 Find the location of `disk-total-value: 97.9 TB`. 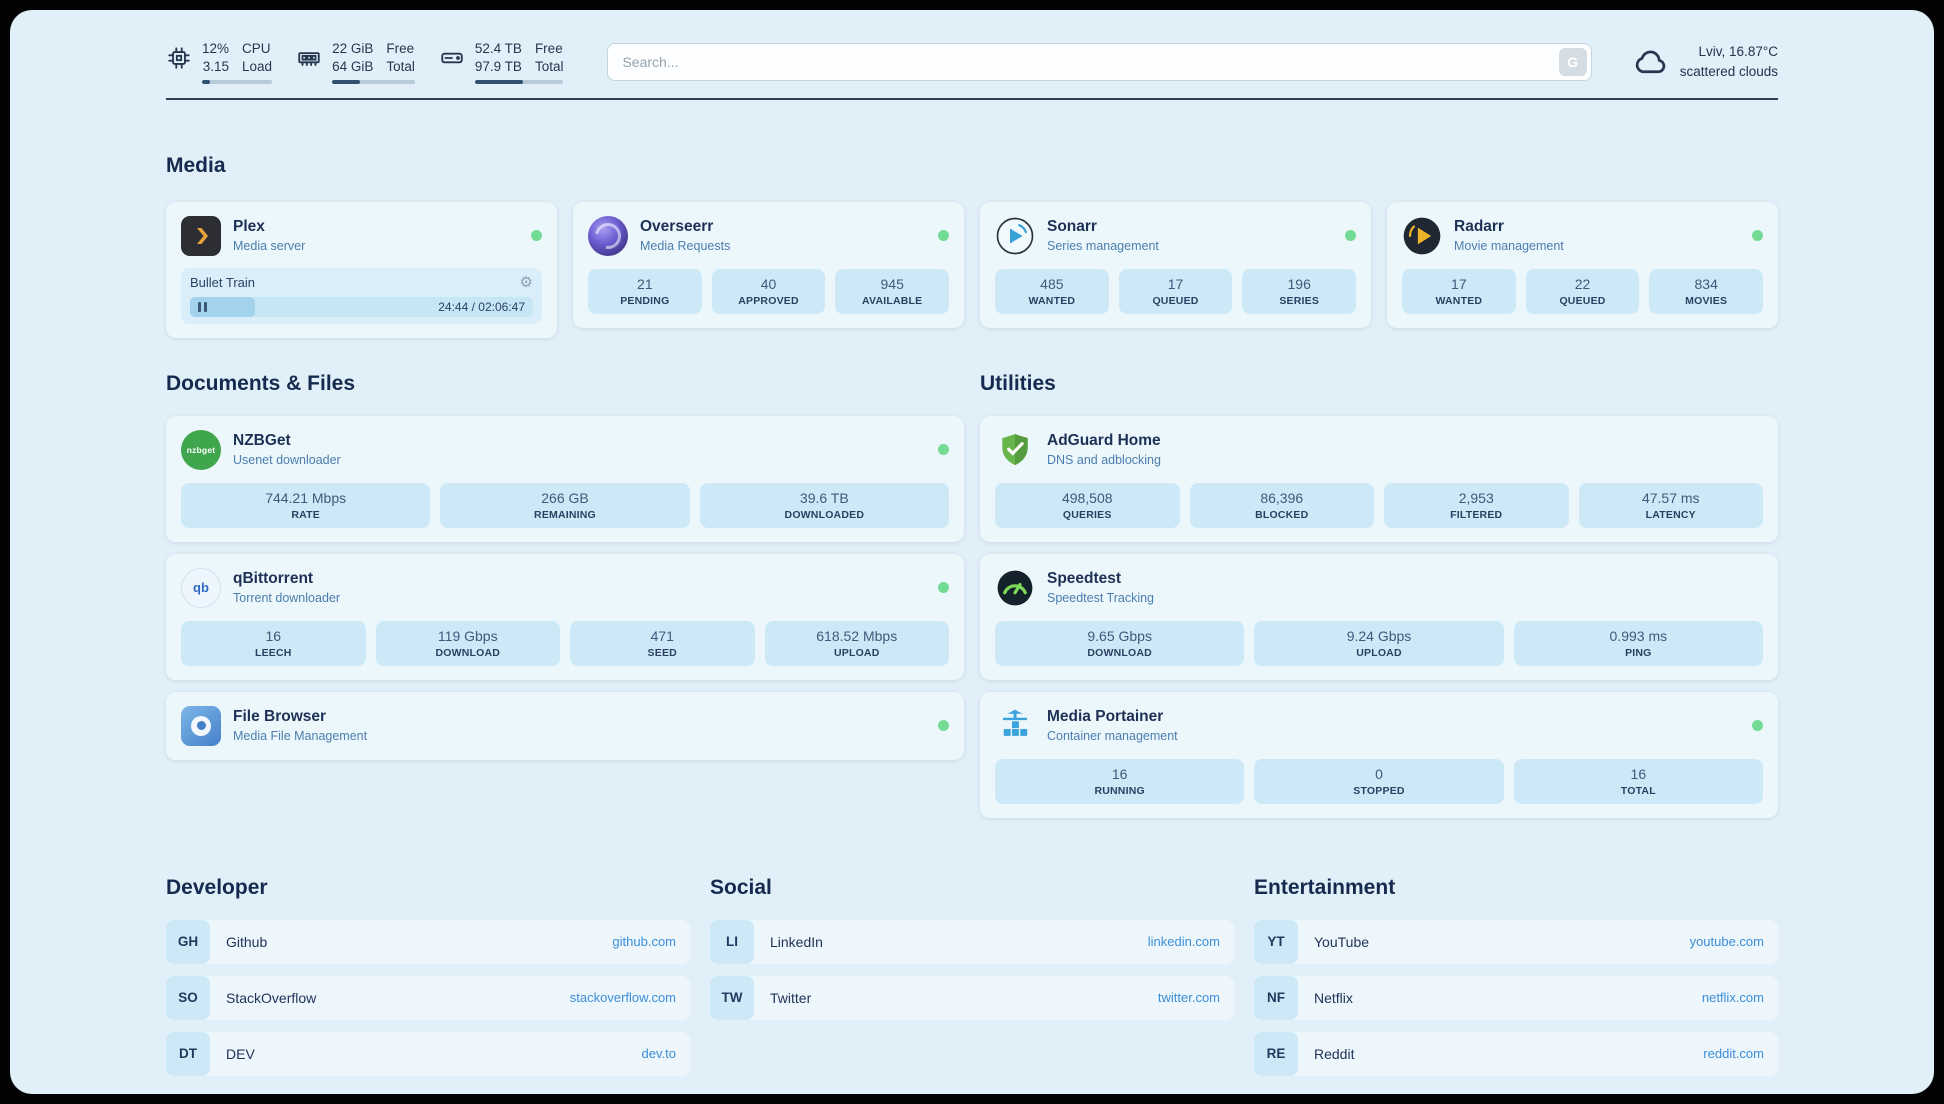

disk-total-value: 97.9 TB is located at coordinates (498, 66).